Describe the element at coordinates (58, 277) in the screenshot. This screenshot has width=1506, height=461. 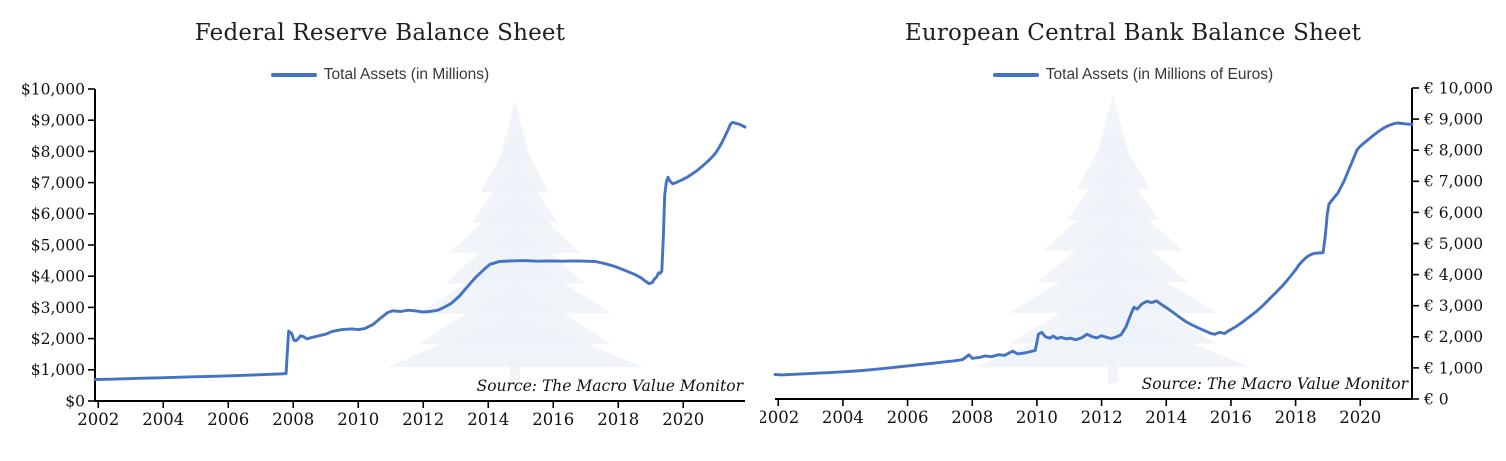
I see `y-axis-tick-label: $4,000` at that location.